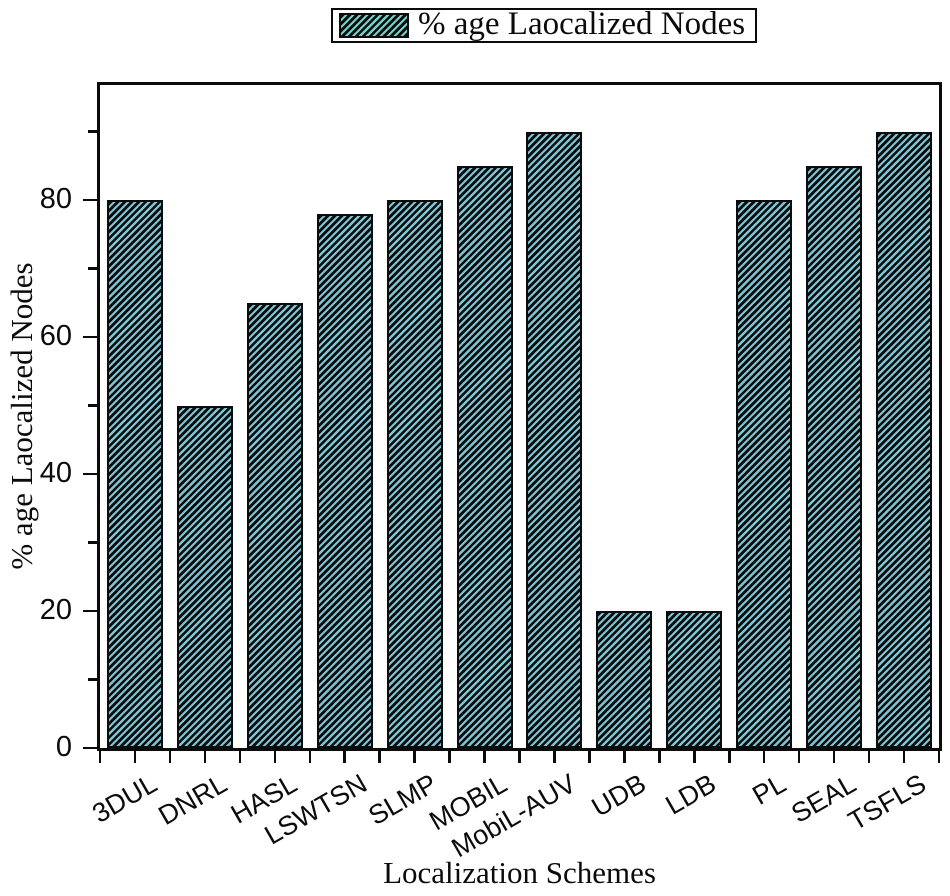 This screenshot has height=896, width=950. I want to click on bar-3DUL, so click(134, 474).